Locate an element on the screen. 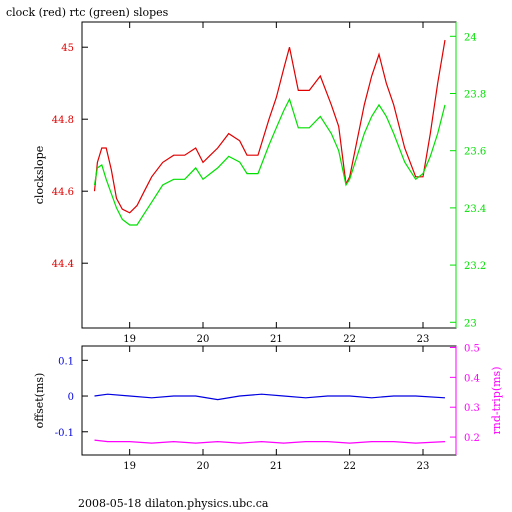  top-x-tick-label: 23 is located at coordinates (423, 339).